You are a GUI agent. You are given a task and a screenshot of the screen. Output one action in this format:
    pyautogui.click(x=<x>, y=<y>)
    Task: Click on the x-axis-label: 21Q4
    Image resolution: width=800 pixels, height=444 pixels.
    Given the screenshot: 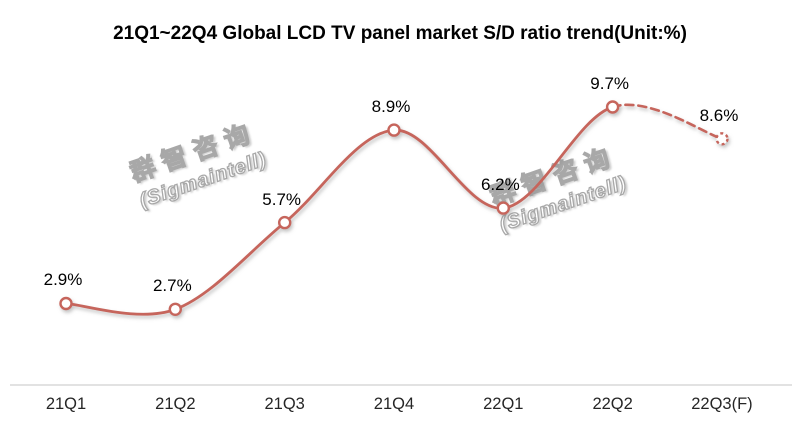 What is the action you would take?
    pyautogui.click(x=394, y=404)
    